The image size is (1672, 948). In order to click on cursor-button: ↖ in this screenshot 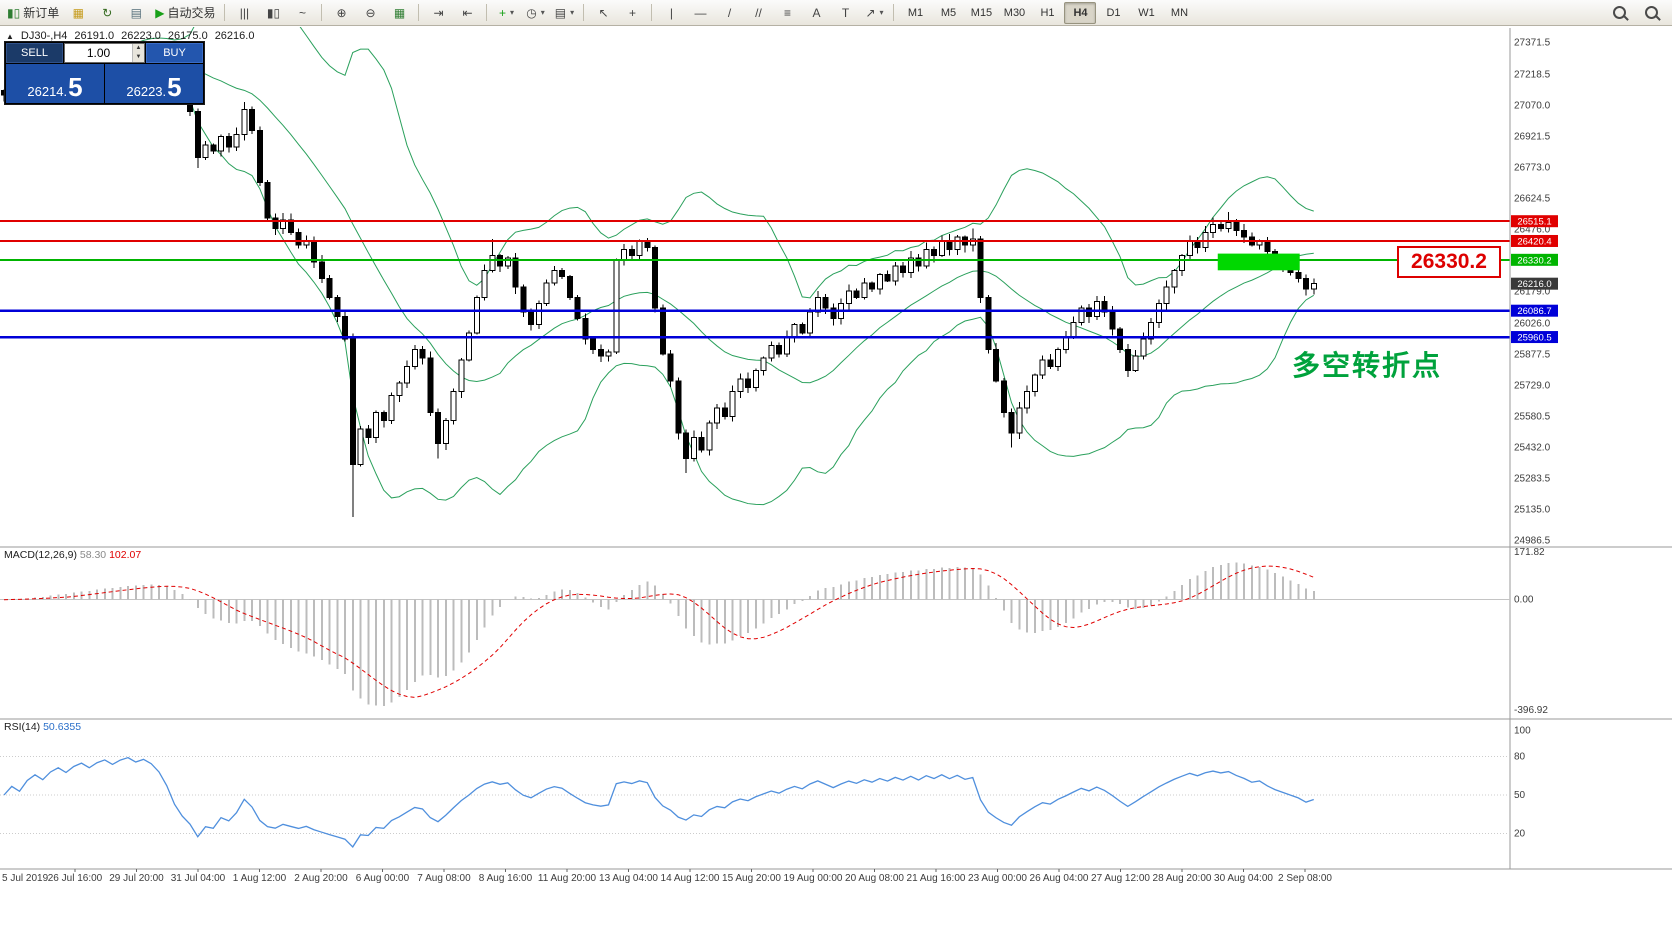, I will do `click(603, 12)`.